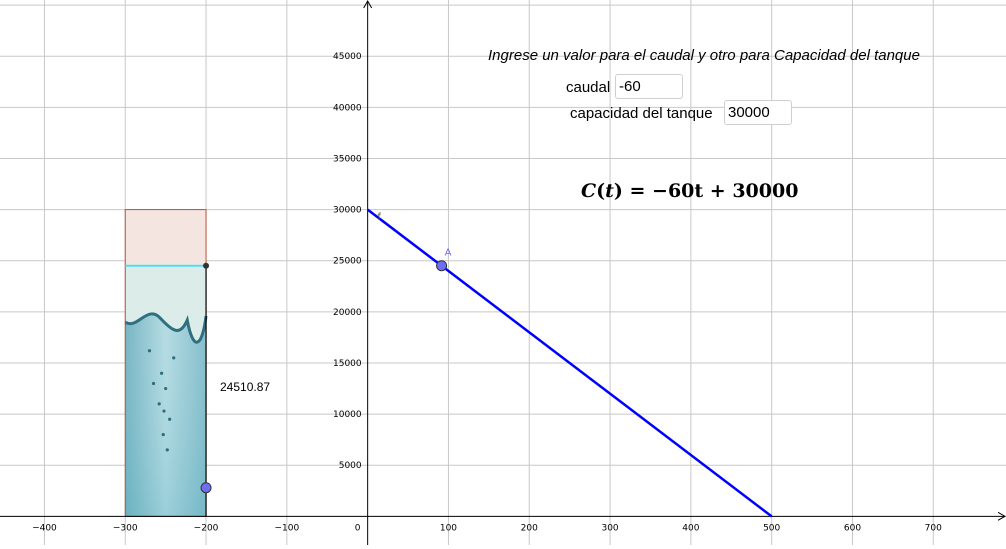 The height and width of the screenshot is (549, 1006). What do you see at coordinates (206, 488) in the screenshot?
I see `tank-slider-point` at bounding box center [206, 488].